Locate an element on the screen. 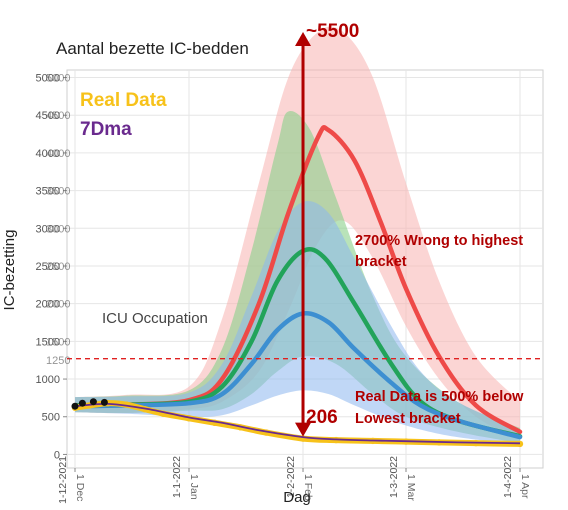 The width and height of the screenshot is (568, 510). x-tick-label-4: 1 Apr is located at coordinates (525, 486).